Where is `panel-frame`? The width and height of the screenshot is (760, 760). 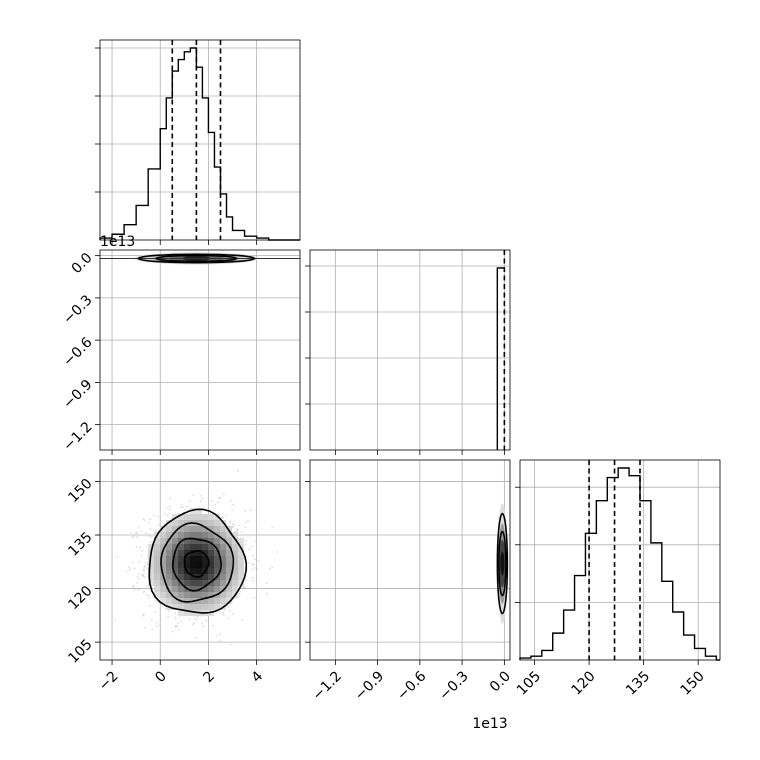
panel-frame is located at coordinates (620, 560).